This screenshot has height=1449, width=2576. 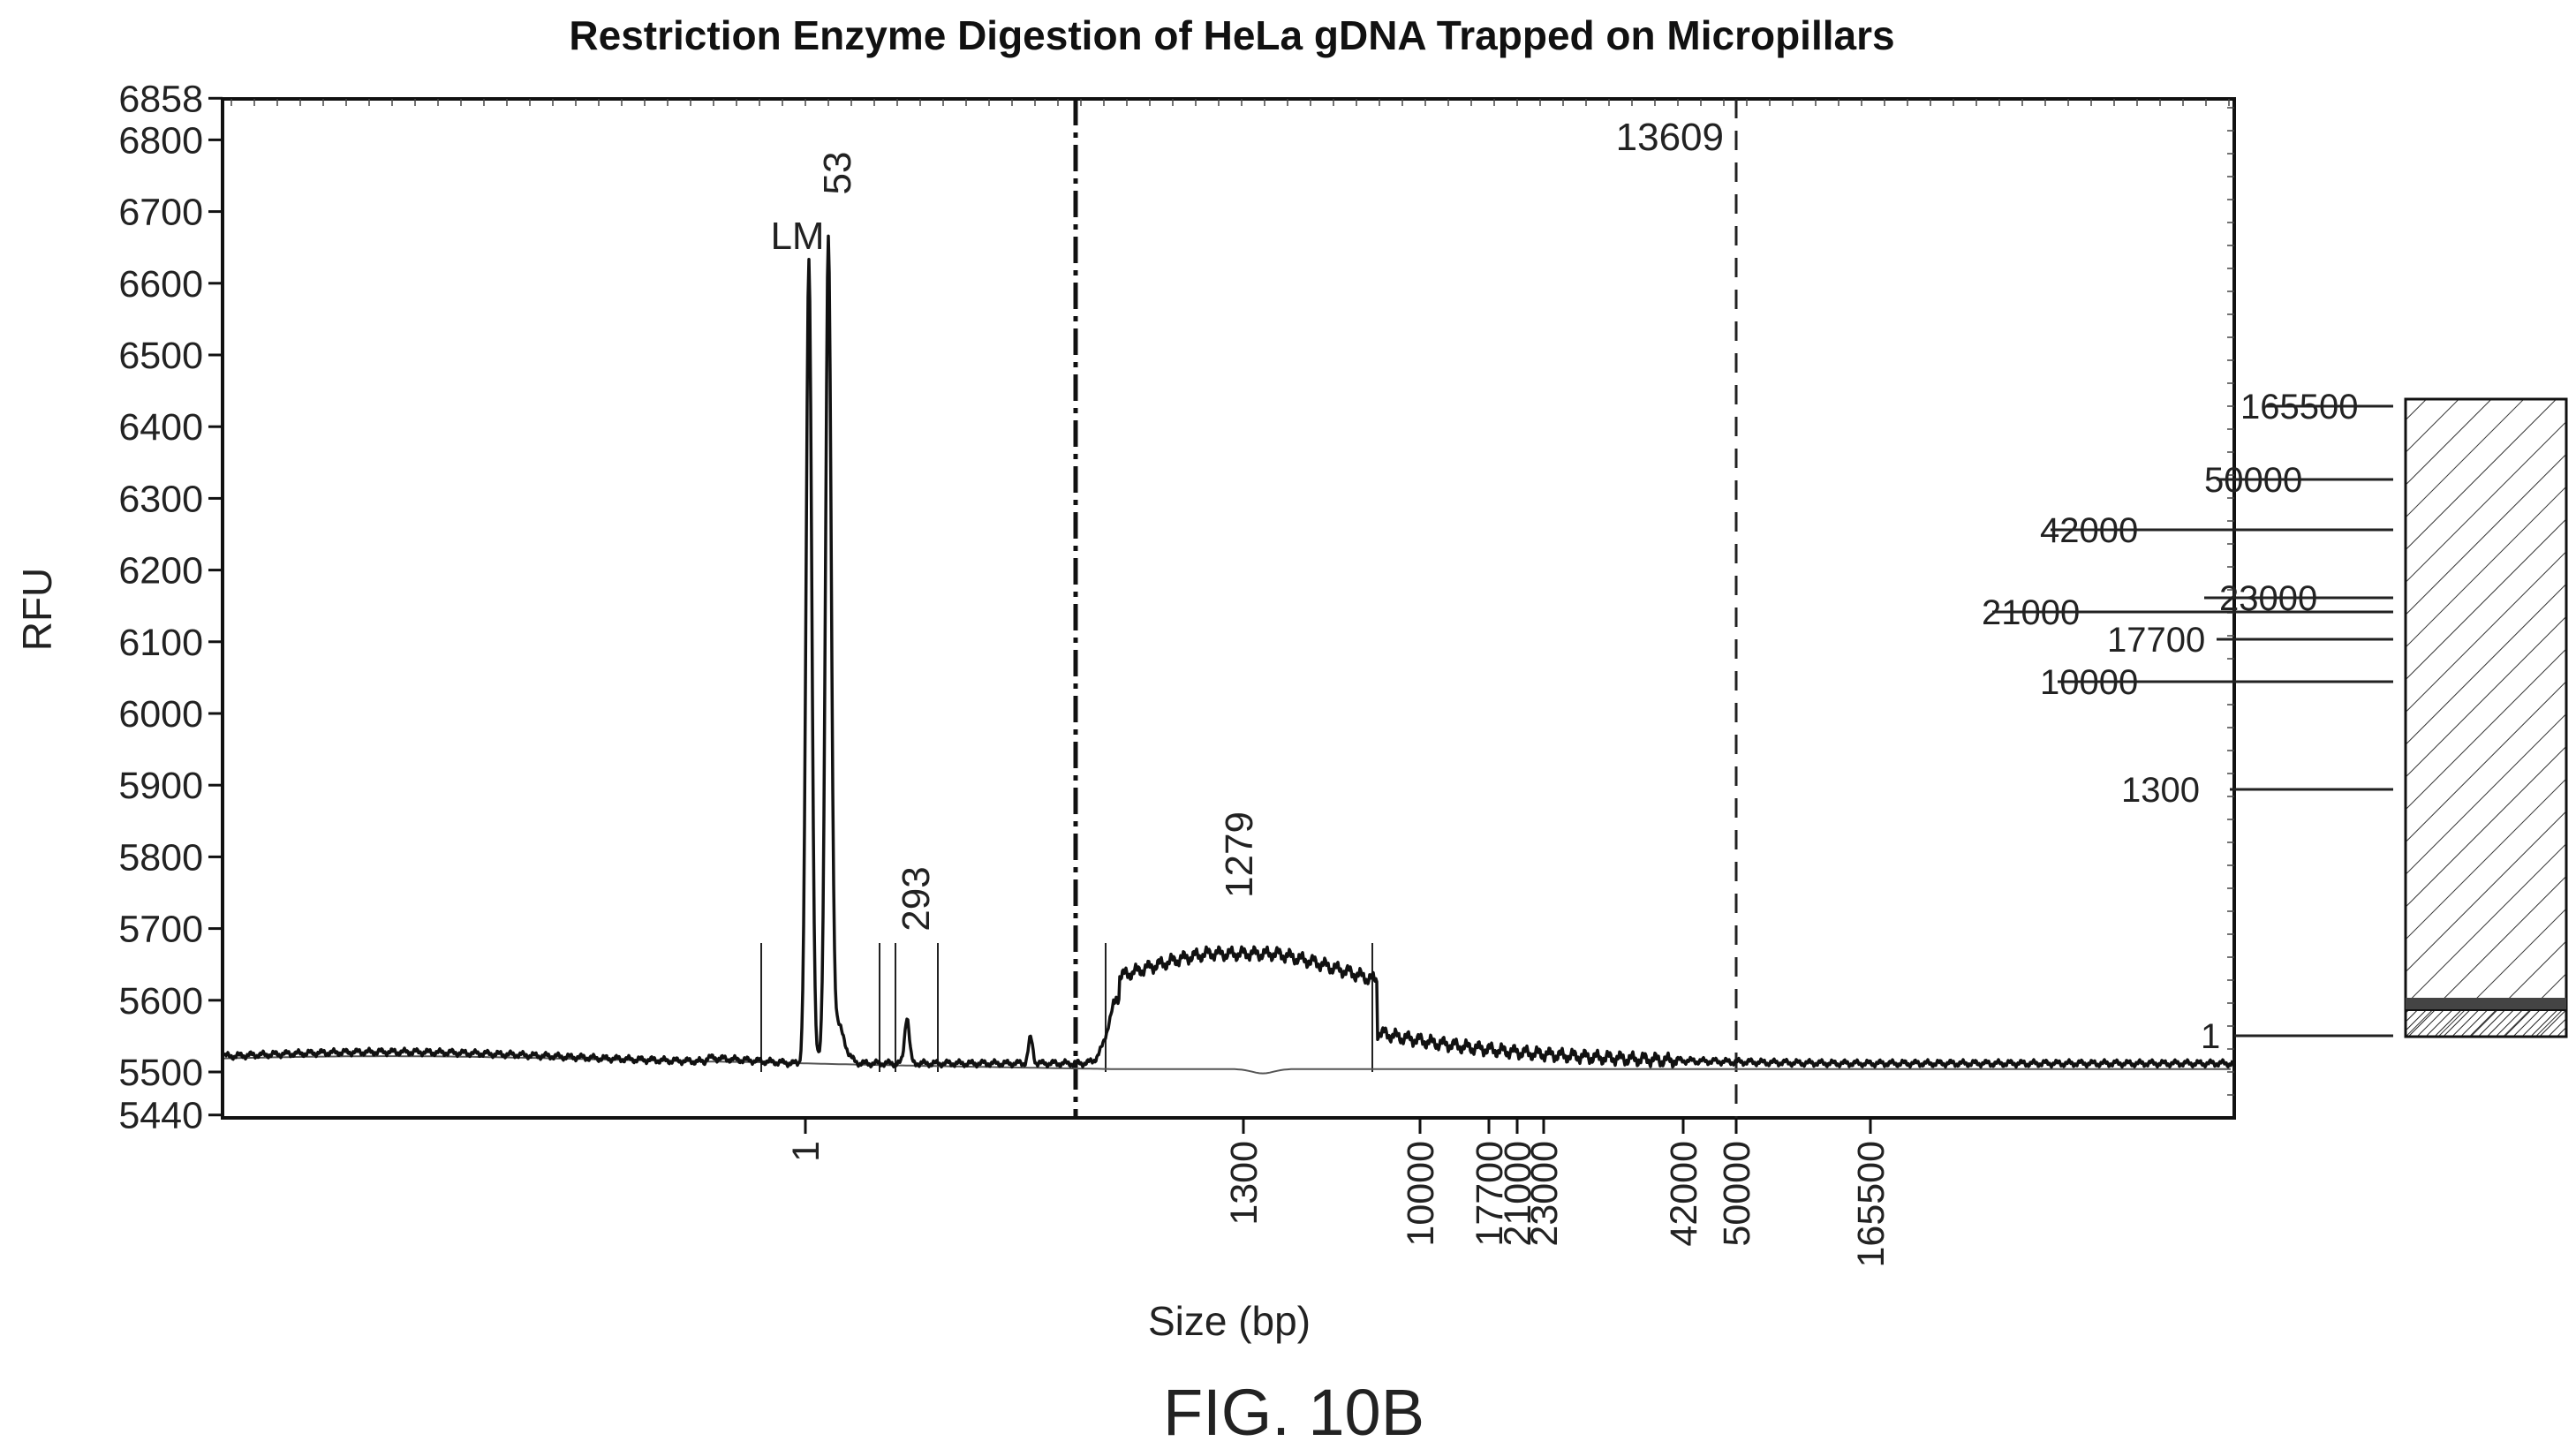 I want to click on y-tick-label: 5700, so click(x=160, y=930).